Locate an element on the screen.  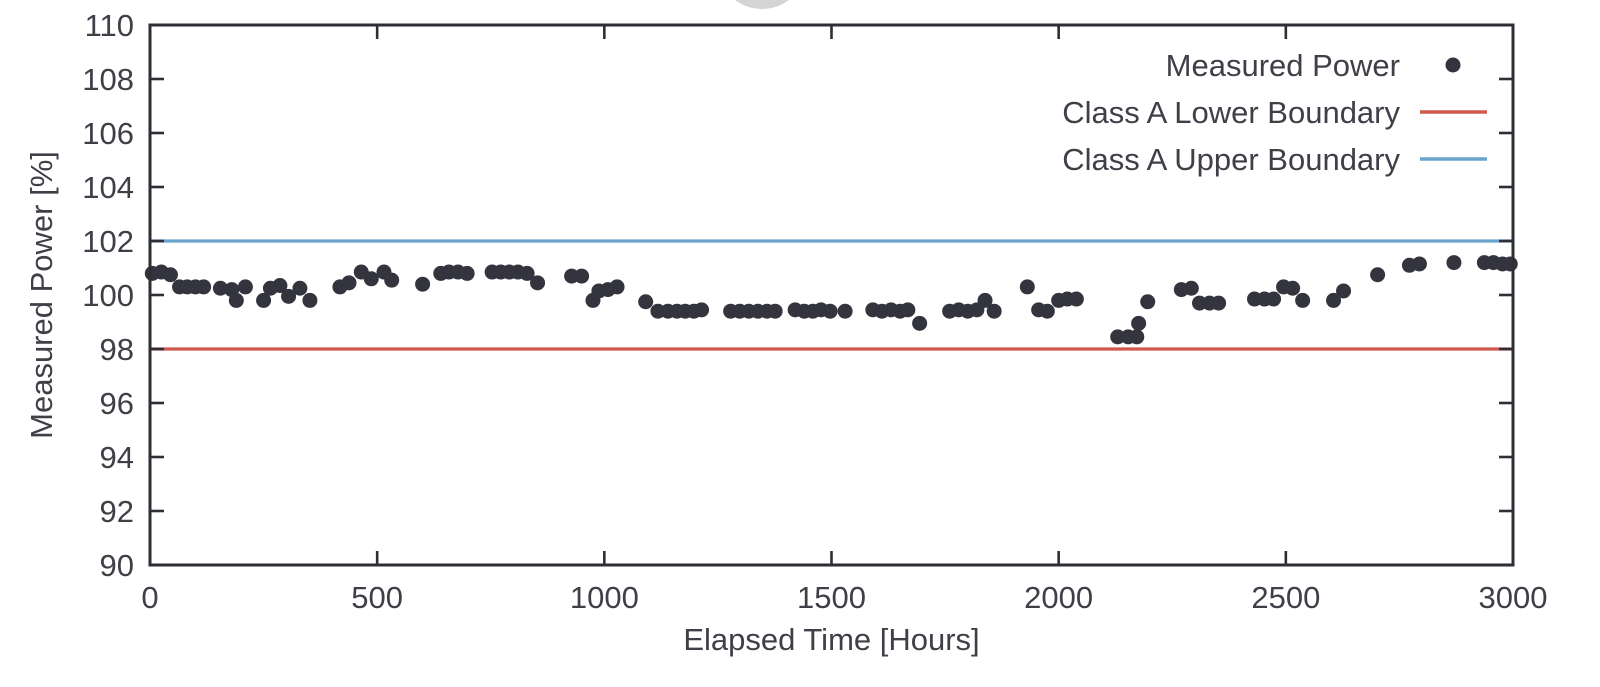
x-tick-label: 3000 is located at coordinates (1513, 597).